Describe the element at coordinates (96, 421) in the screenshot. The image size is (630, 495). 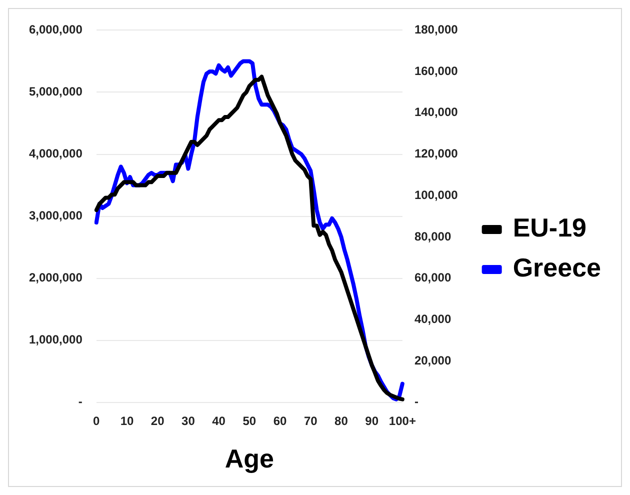
I see `x-tick-label: 0` at that location.